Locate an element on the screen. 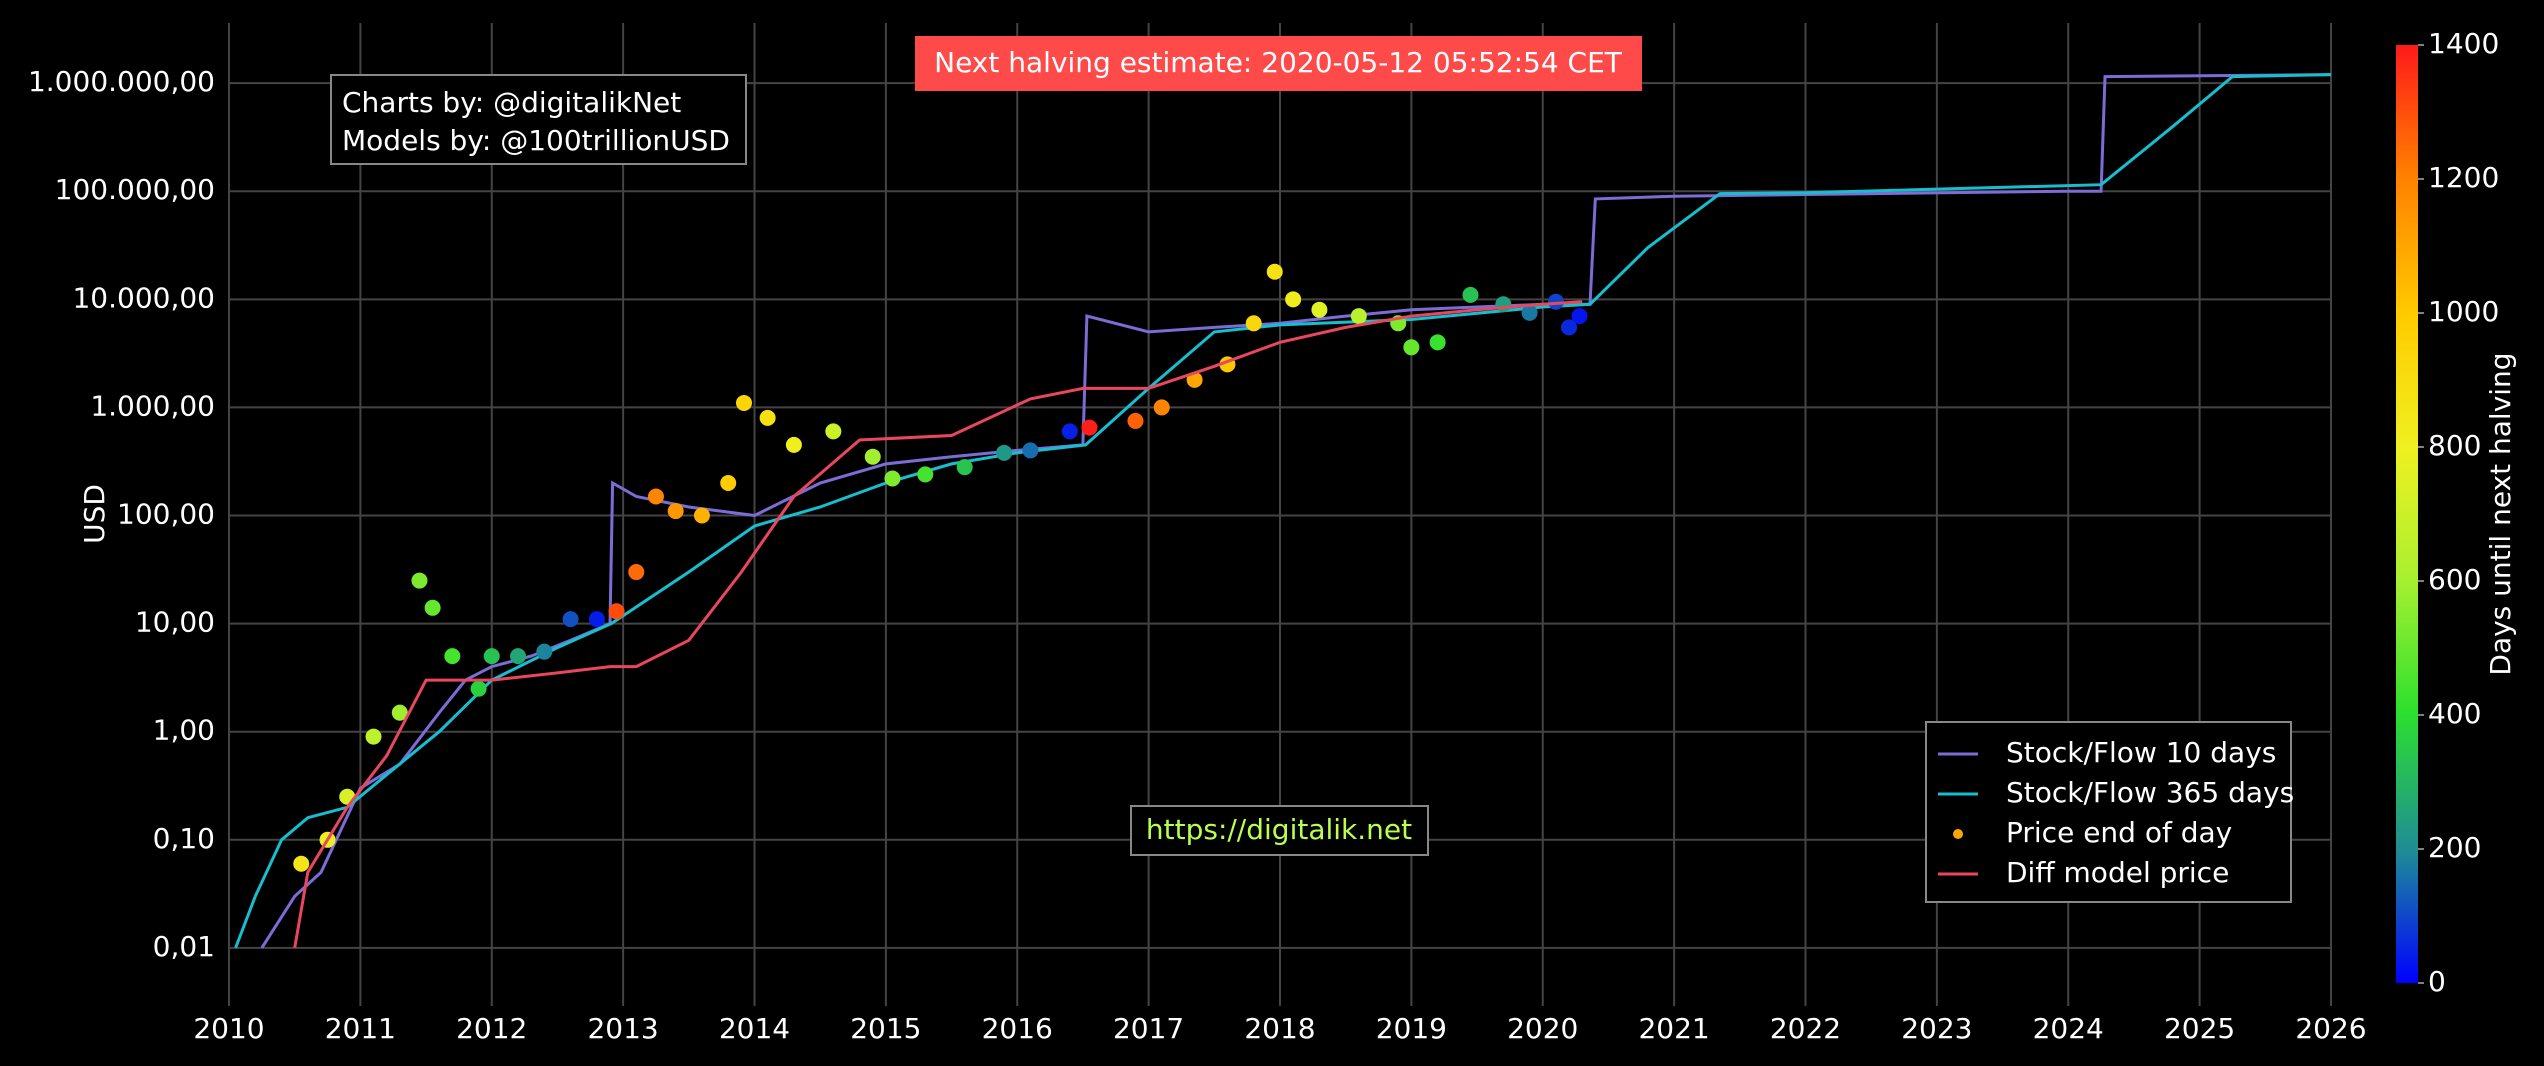 Image resolution: width=2544 pixels, height=1066 pixels. x-tick-label: 2014 is located at coordinates (754, 1028).